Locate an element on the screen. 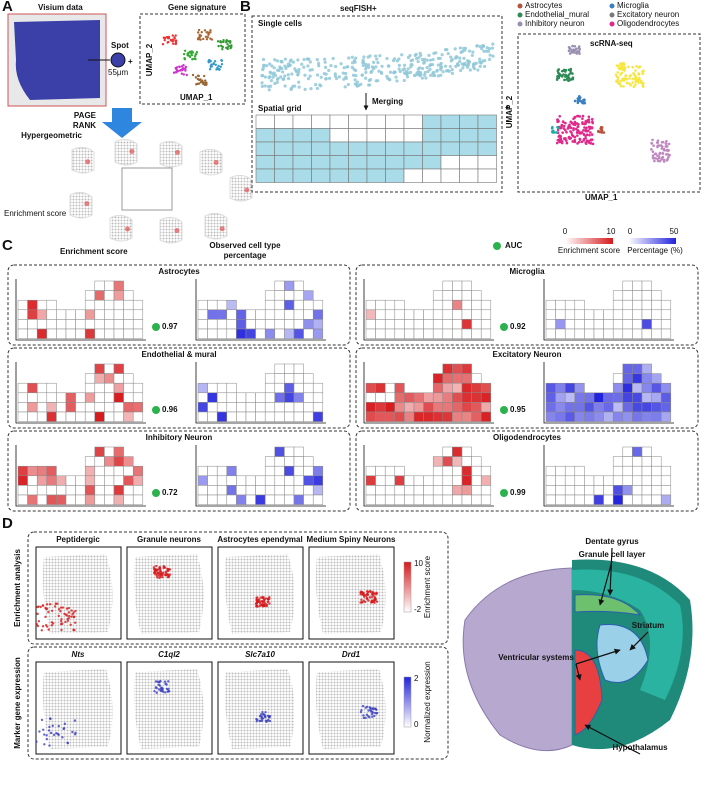 The width and height of the screenshot is (705, 787). colorbar is located at coordinates (407, 587).